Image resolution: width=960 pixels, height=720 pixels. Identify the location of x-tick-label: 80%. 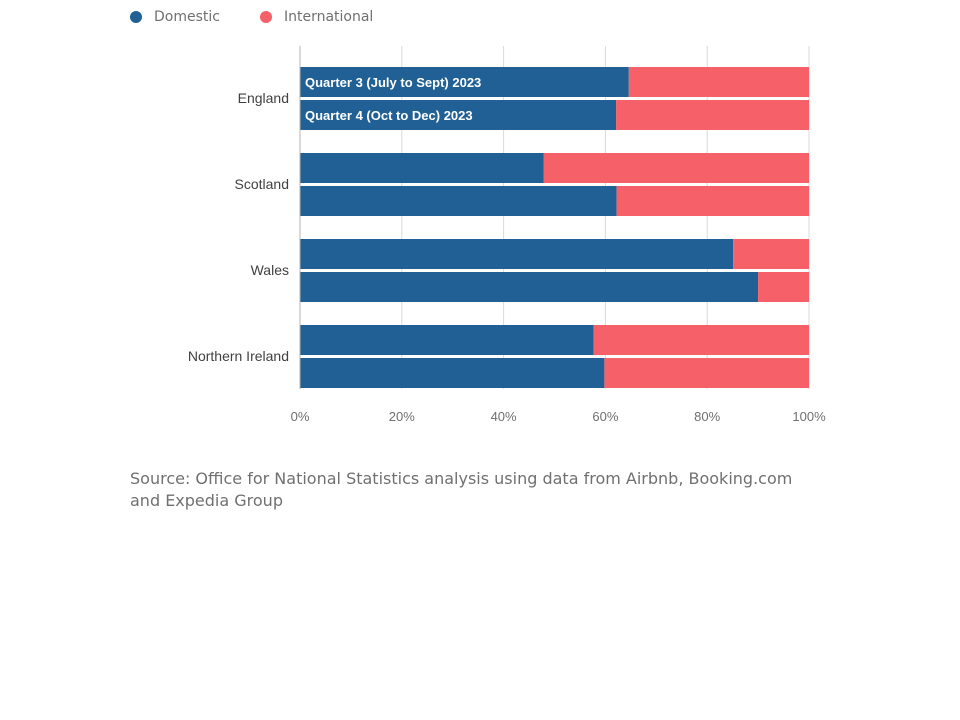
(707, 416).